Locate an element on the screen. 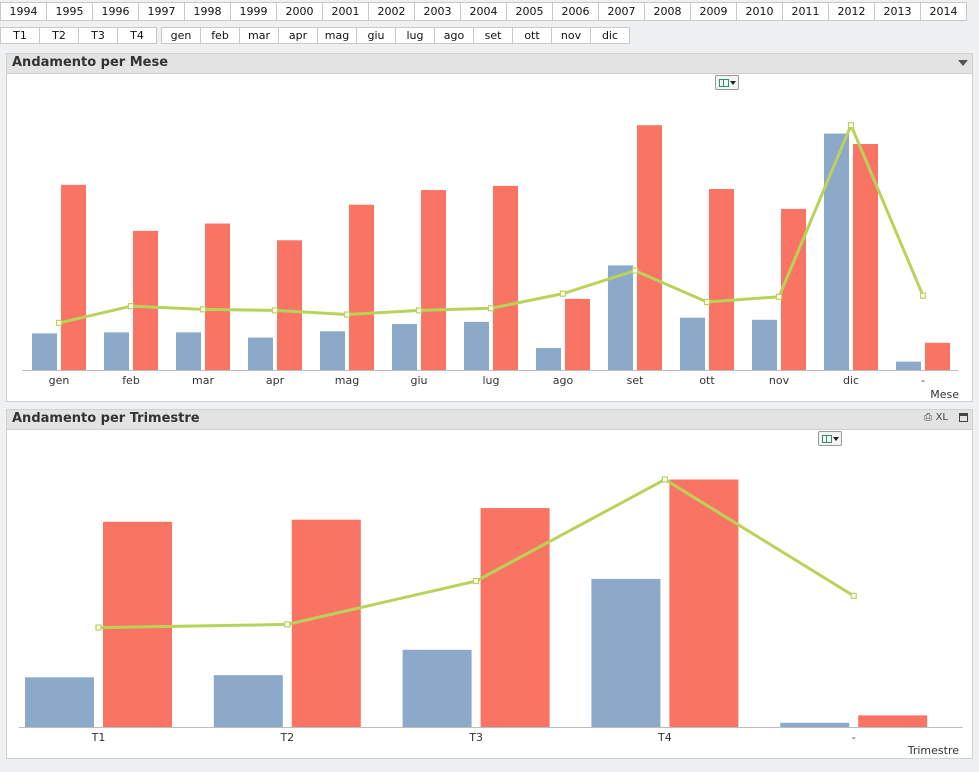 This screenshot has height=772, width=979. year-item: 2003 is located at coordinates (437, 11).